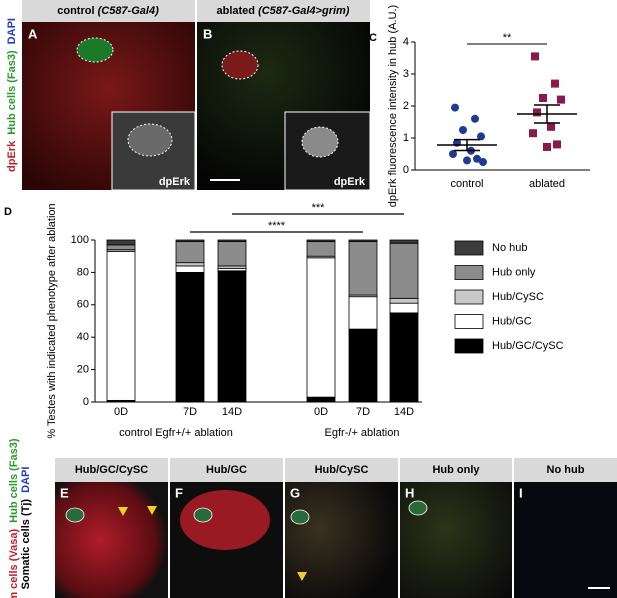  Describe the element at coordinates (514, 272) in the screenshot. I see `legend-label: Hub only` at that location.